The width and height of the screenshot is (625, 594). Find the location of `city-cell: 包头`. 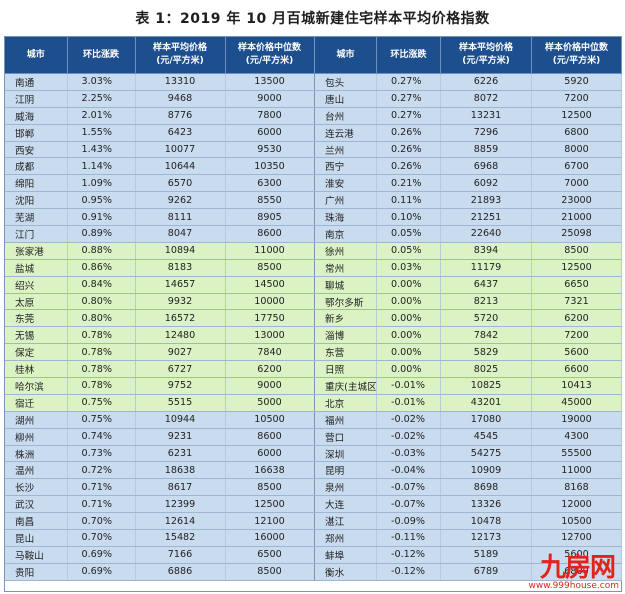

city-cell: 包头 is located at coordinates (345, 82).